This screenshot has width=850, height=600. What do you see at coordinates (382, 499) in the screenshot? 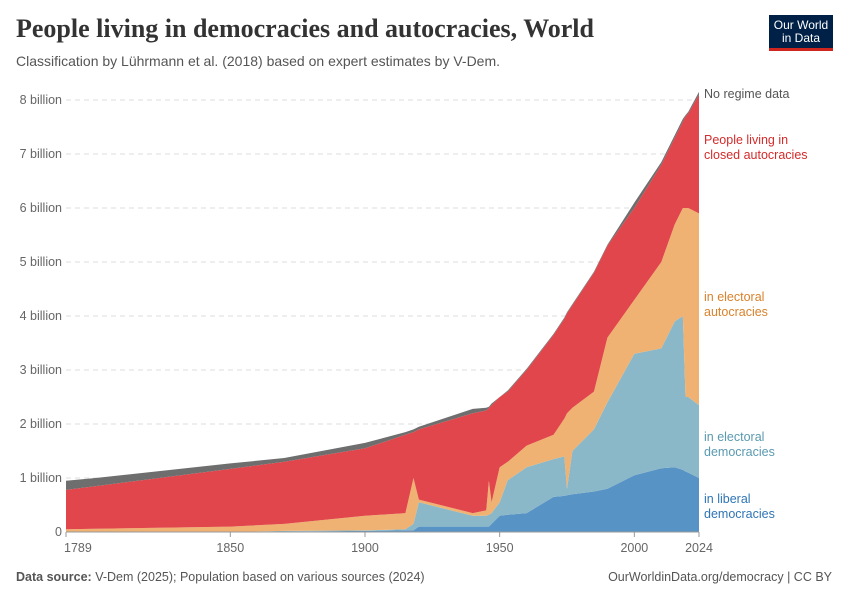
I see `area-in-liberal-democracies` at bounding box center [382, 499].